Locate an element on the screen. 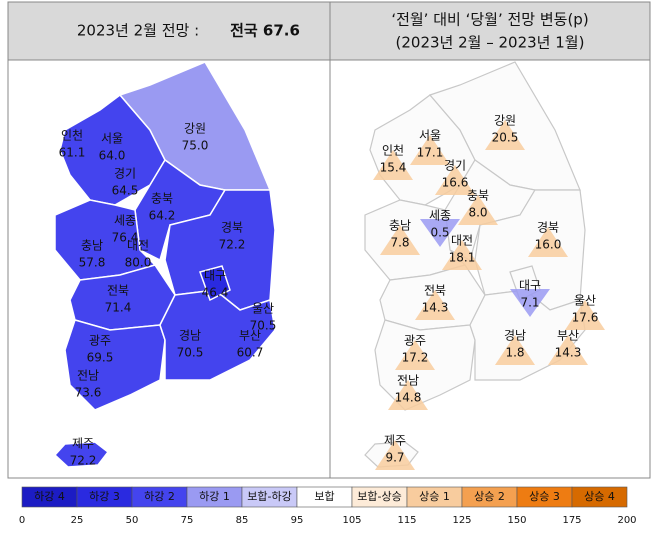  legend-tick: 85 is located at coordinates (242, 520).